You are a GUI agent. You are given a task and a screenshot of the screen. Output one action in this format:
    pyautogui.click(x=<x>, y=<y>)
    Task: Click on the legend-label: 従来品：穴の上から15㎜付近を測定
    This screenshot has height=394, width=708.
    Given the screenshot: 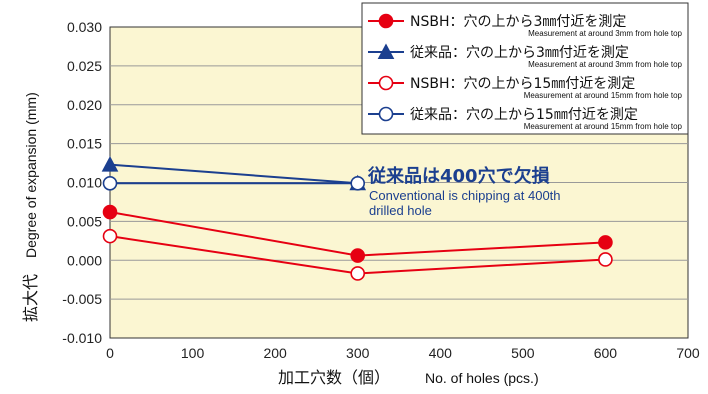 What is the action you would take?
    pyautogui.click(x=524, y=115)
    